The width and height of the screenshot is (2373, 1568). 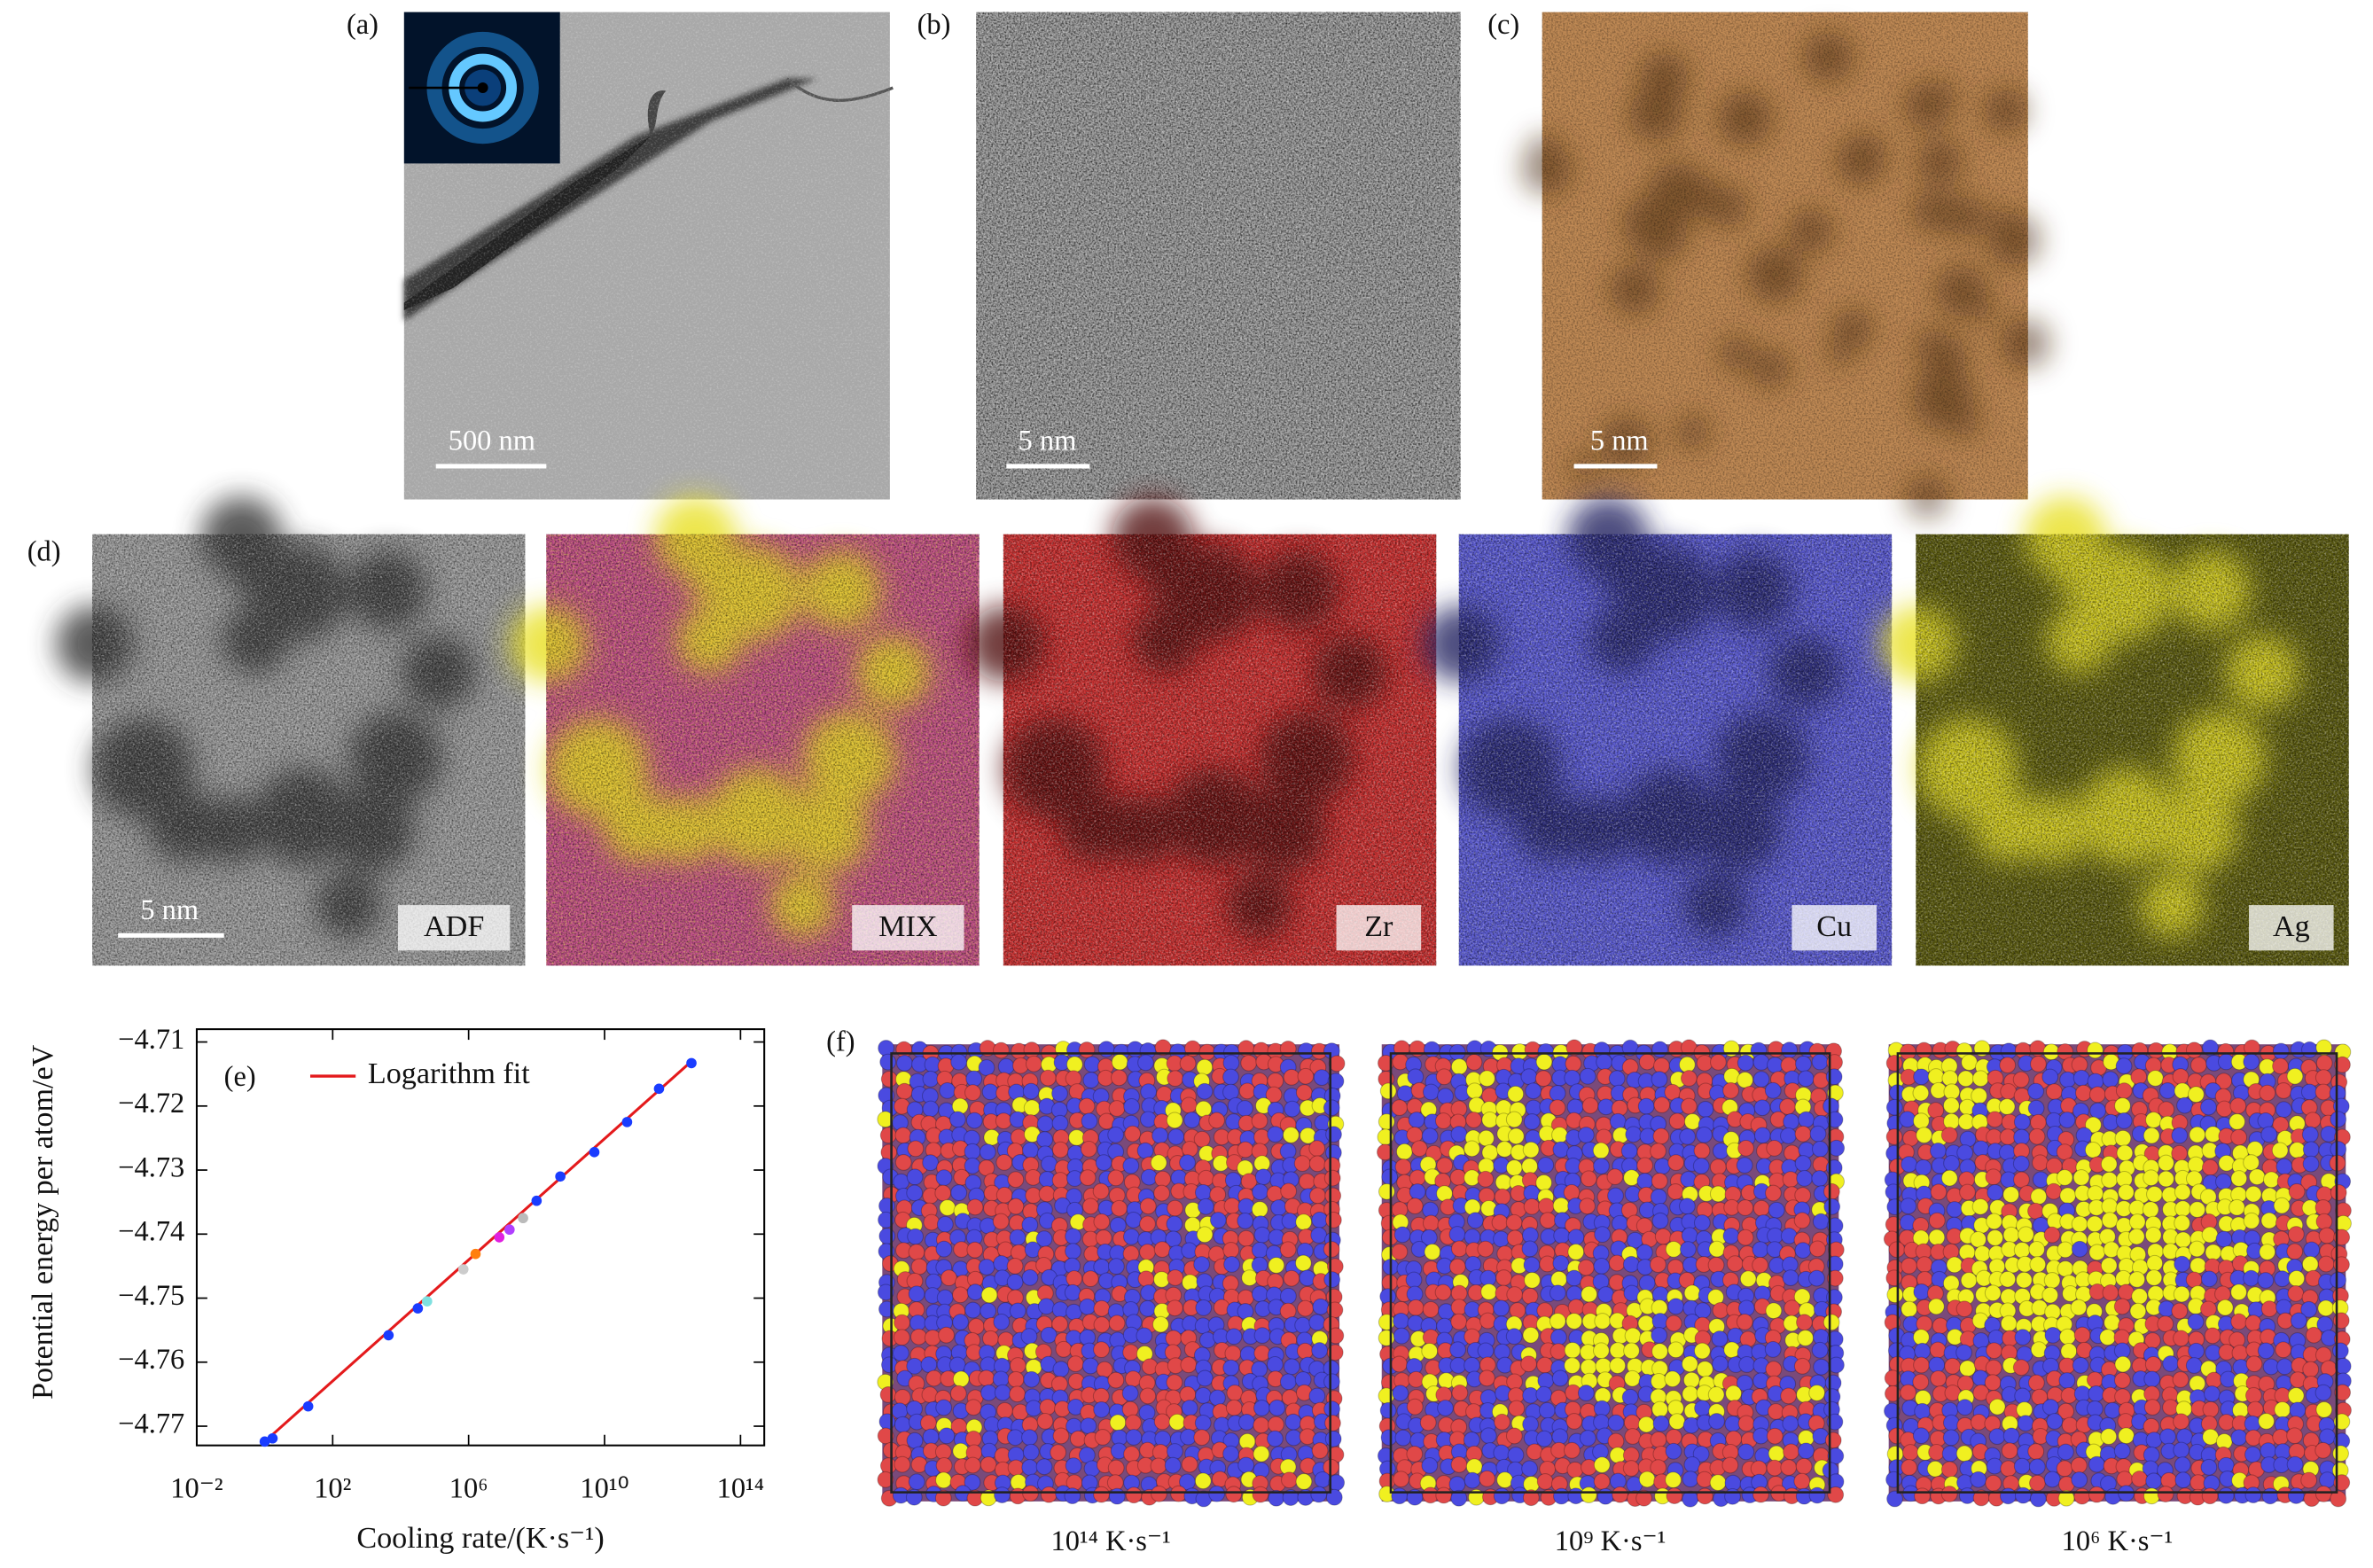 What do you see at coordinates (1620, 441) in the screenshot?
I see `scale-bar-label: 5 nm` at bounding box center [1620, 441].